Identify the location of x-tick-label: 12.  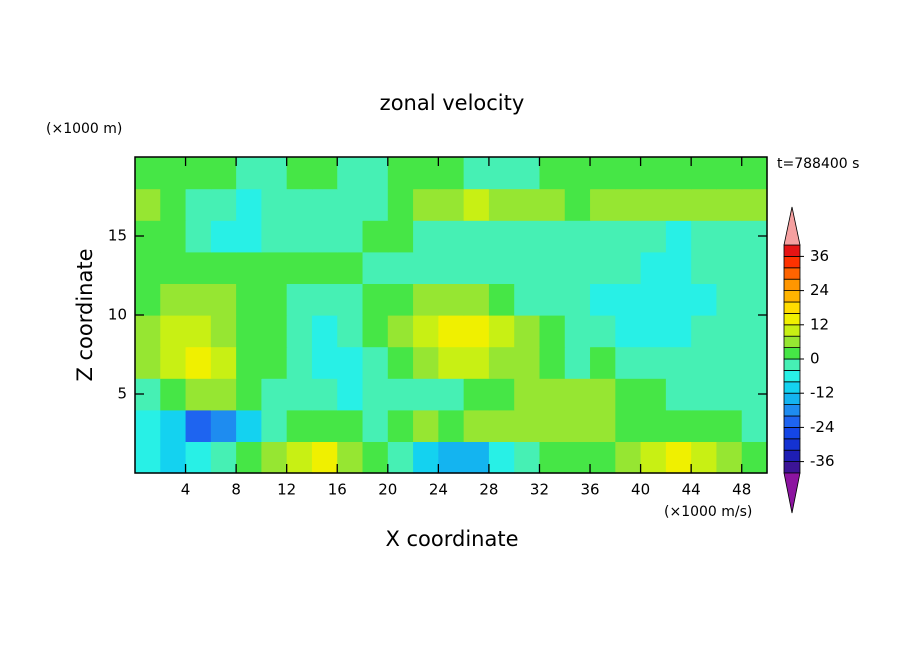
(286, 490).